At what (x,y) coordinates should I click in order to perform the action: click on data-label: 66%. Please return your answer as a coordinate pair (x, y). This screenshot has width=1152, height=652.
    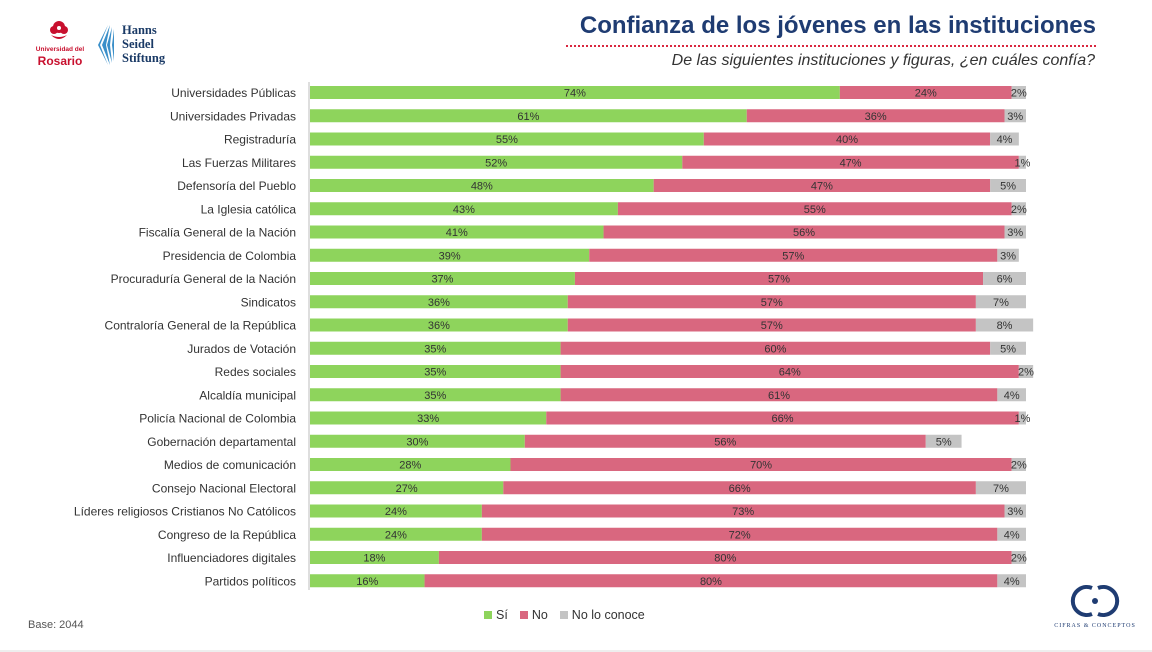
    Looking at the image, I should click on (740, 489).